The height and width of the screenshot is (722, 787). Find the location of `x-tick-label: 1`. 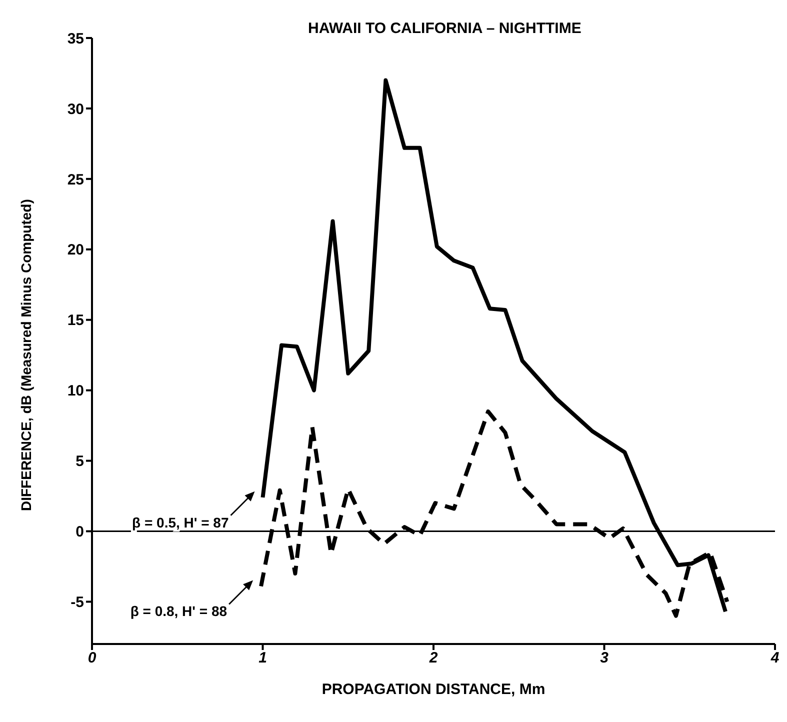

x-tick-label: 1 is located at coordinates (262, 658).